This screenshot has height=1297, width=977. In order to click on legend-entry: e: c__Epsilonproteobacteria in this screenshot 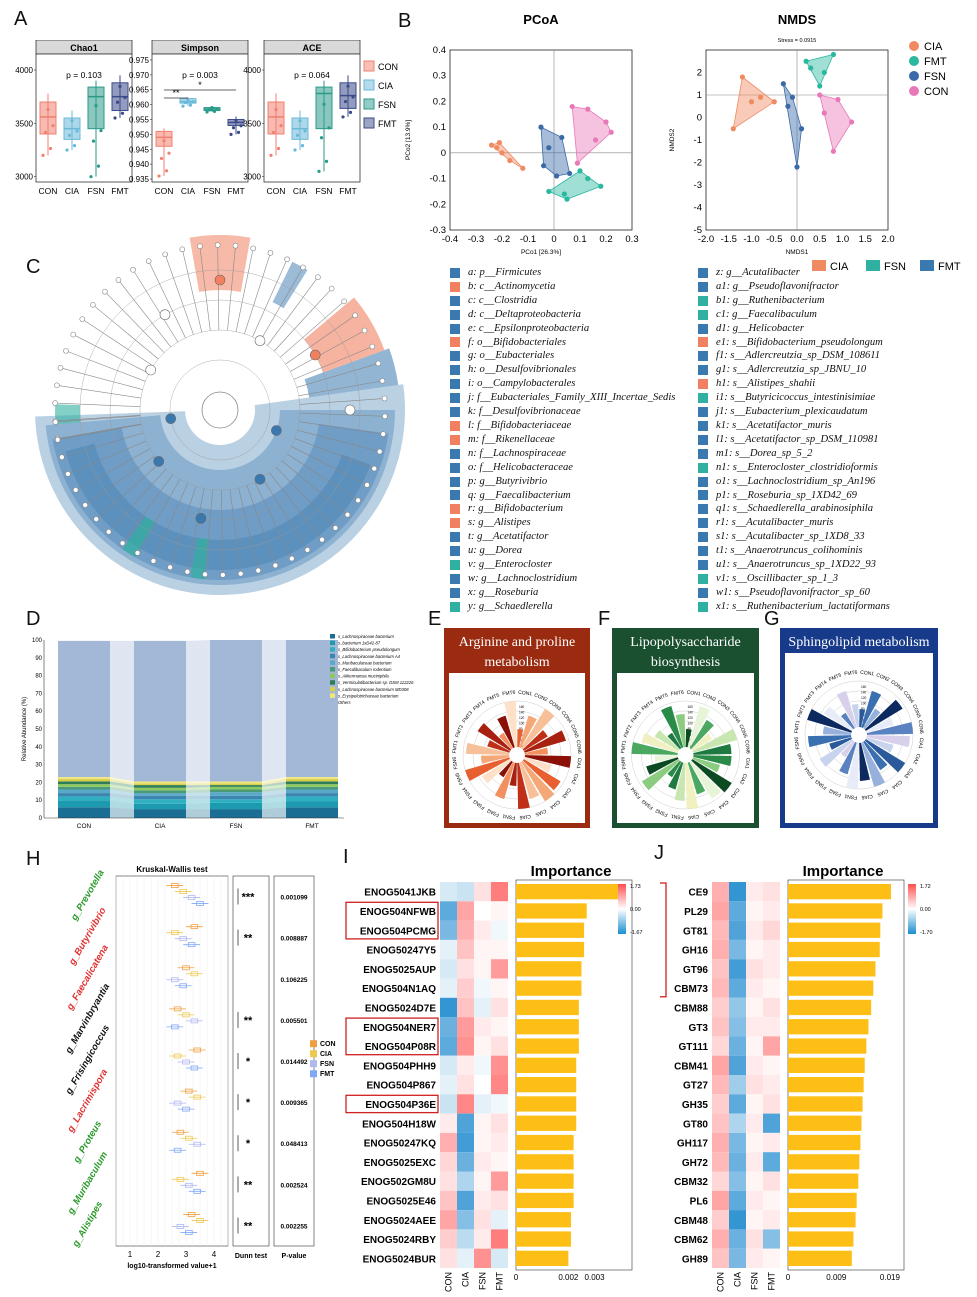, I will do `click(562, 329)`.